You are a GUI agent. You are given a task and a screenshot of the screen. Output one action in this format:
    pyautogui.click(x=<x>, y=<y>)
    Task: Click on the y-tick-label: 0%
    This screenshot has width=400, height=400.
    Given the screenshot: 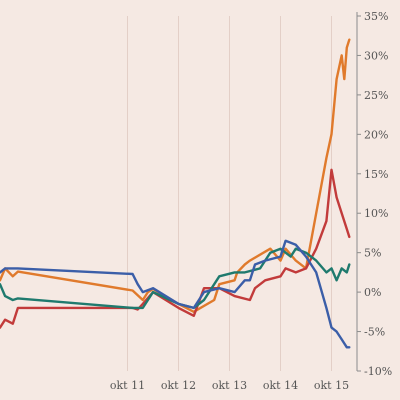 What is the action you would take?
    pyautogui.click(x=372, y=292)
    